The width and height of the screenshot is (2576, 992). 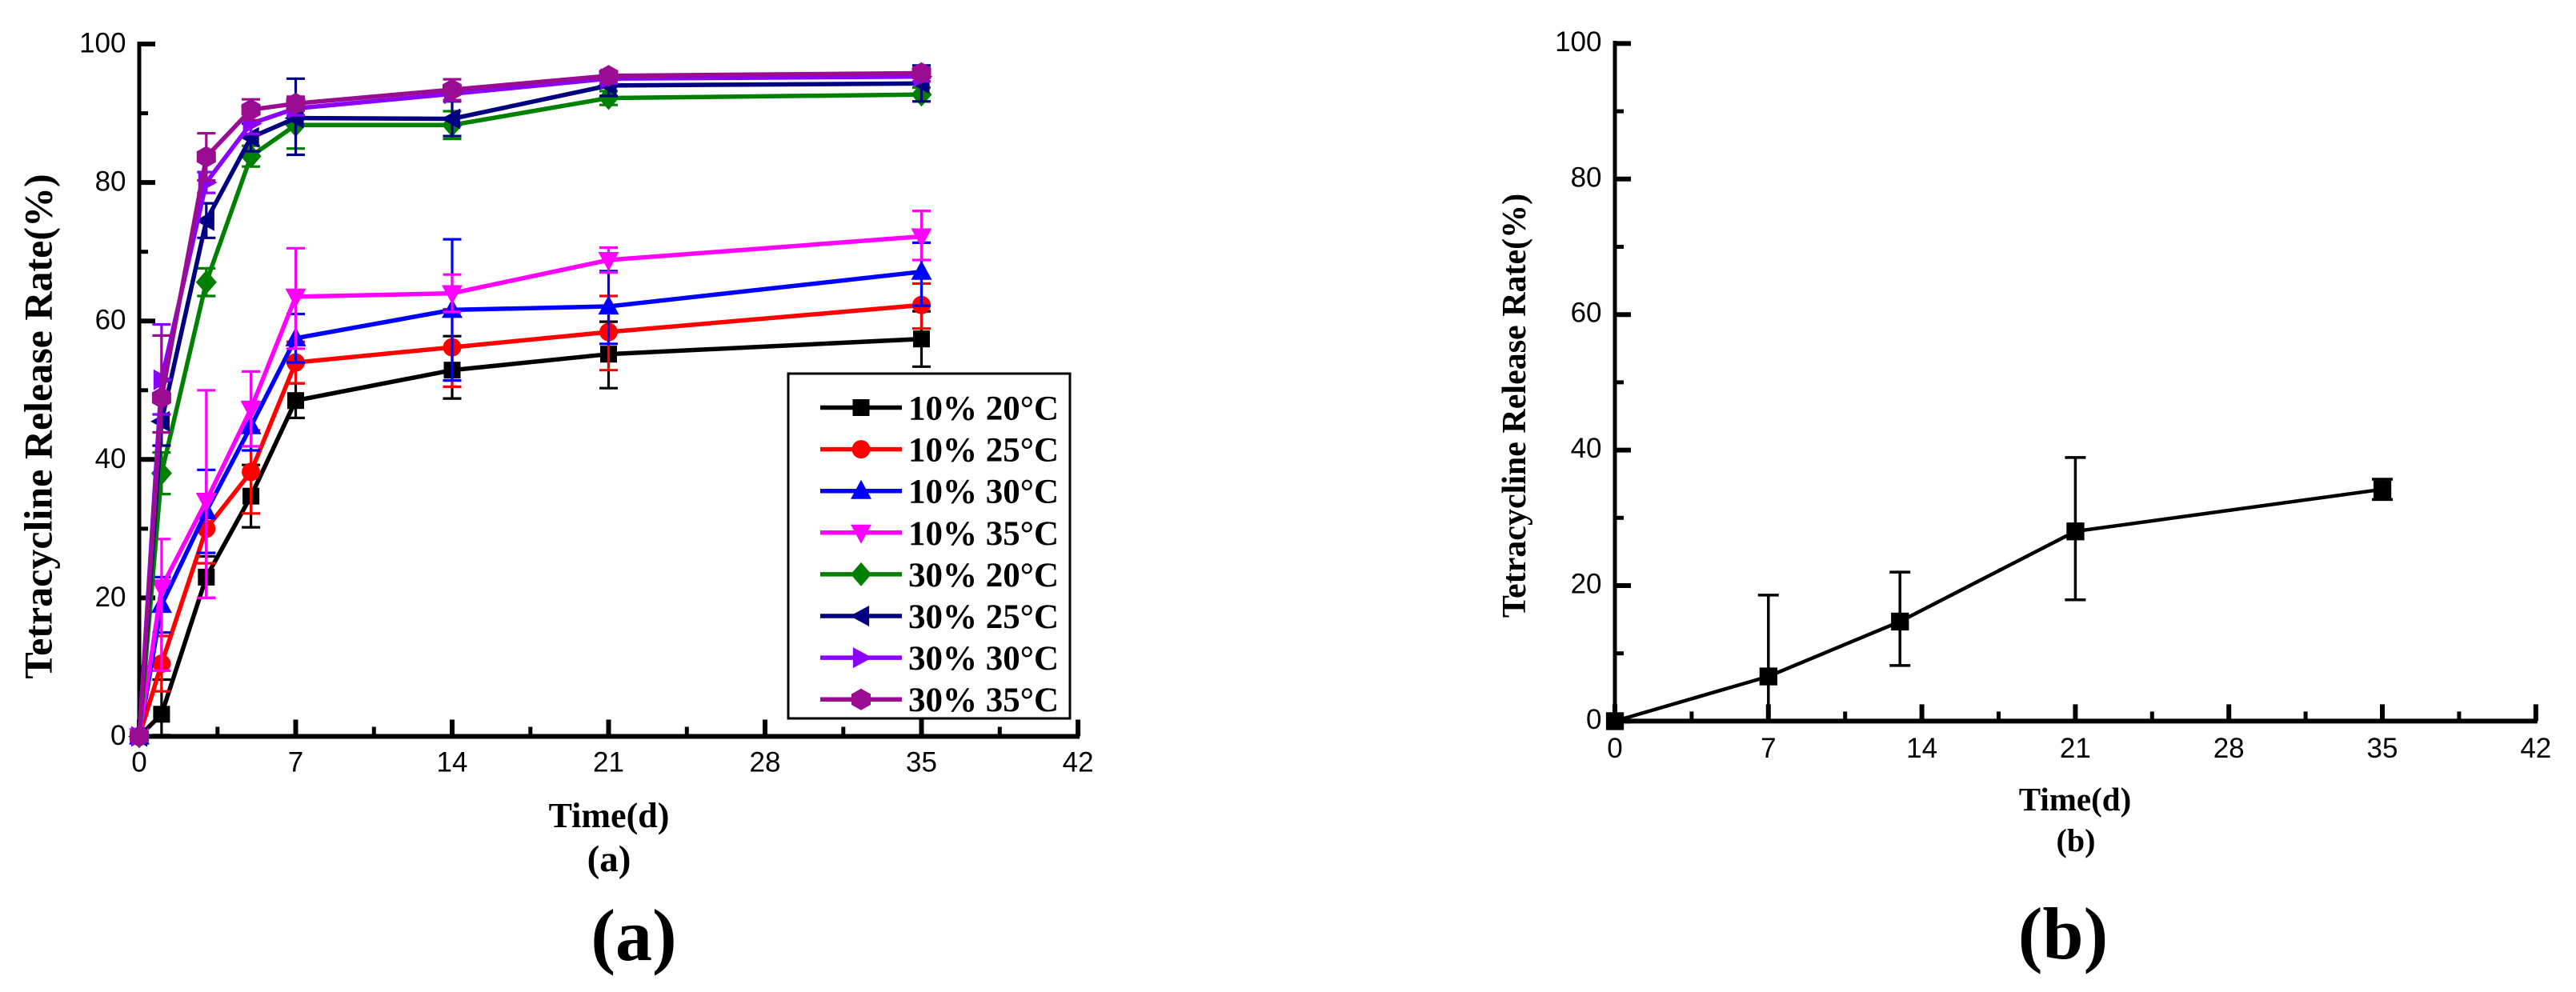 I want to click on svg-text: 10% 30°C, so click(x=983, y=492).